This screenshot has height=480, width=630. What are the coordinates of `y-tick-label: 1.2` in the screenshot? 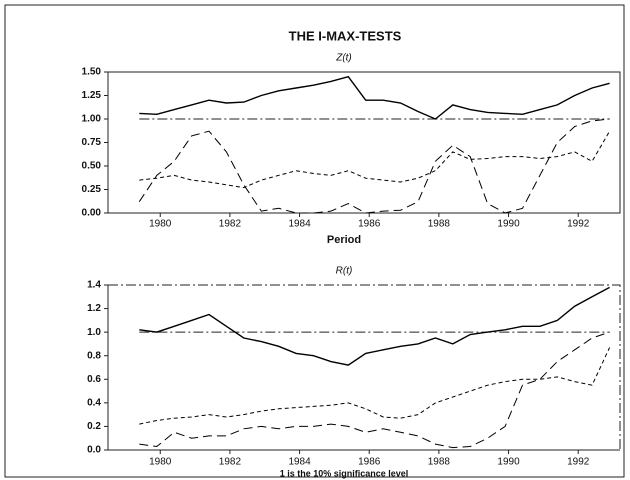 It's located at (94, 308).